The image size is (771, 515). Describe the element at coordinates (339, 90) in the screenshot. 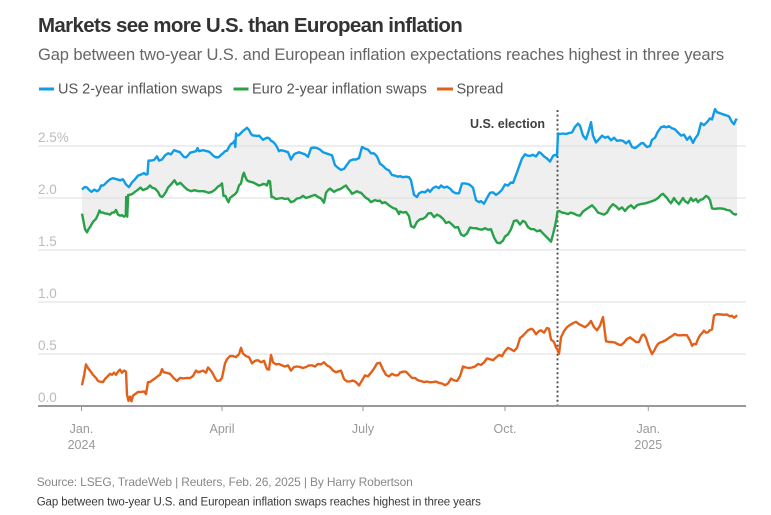

I see `svg-text: Euro 2-year inflation swaps` at that location.